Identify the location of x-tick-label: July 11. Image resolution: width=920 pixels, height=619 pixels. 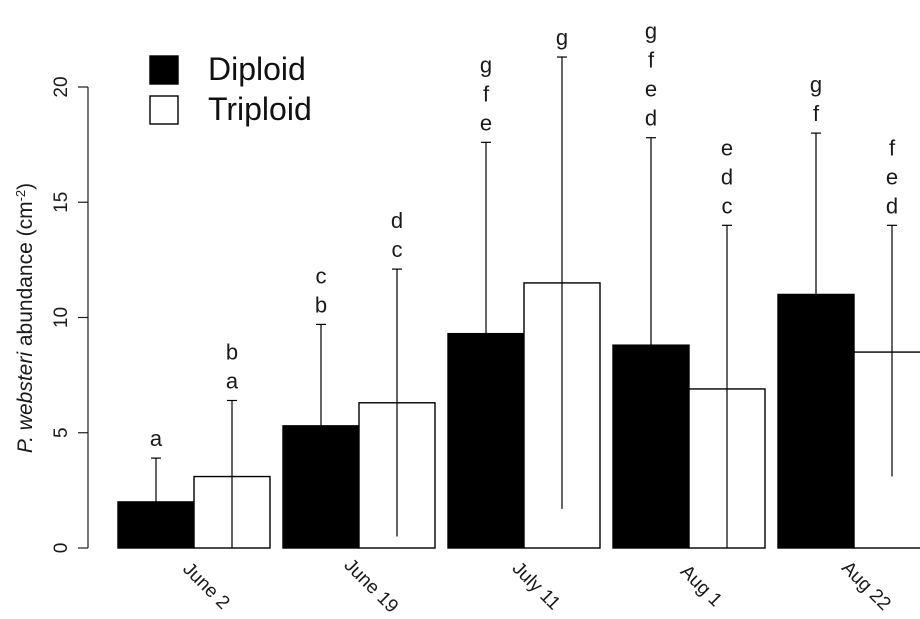
(536, 586).